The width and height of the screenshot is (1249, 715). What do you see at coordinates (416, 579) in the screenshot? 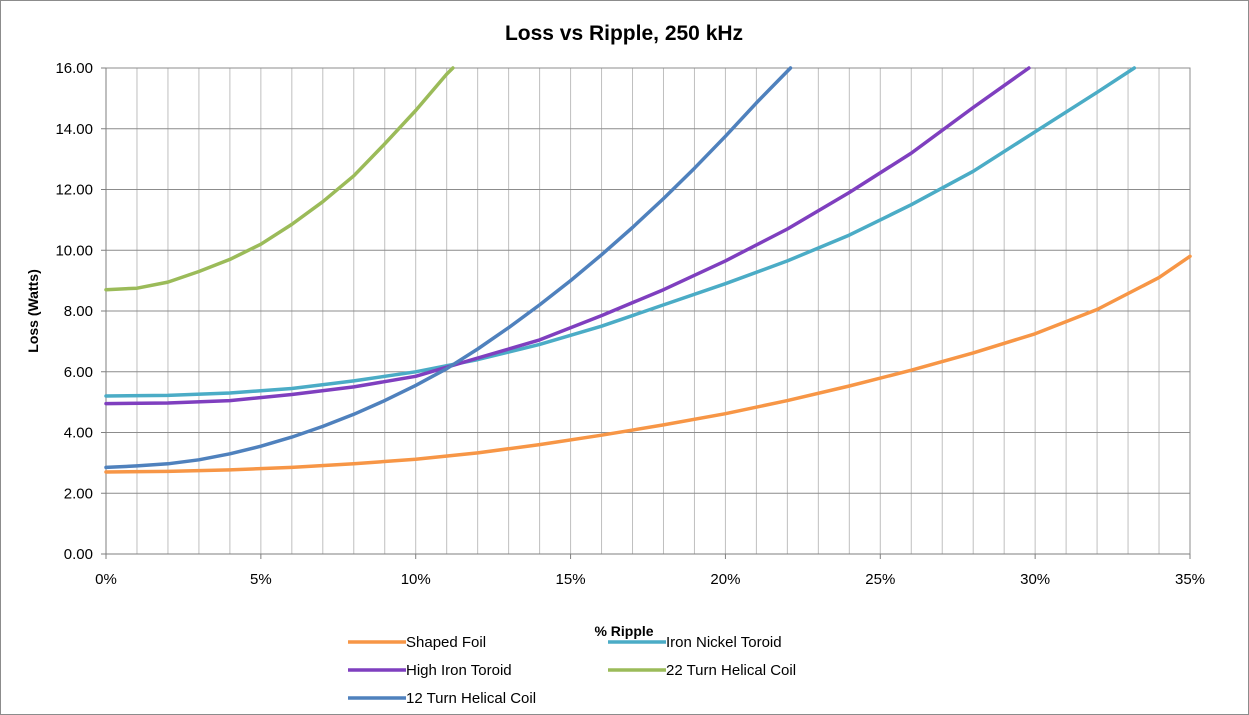
I see `x-tick-label: 10%` at bounding box center [416, 579].